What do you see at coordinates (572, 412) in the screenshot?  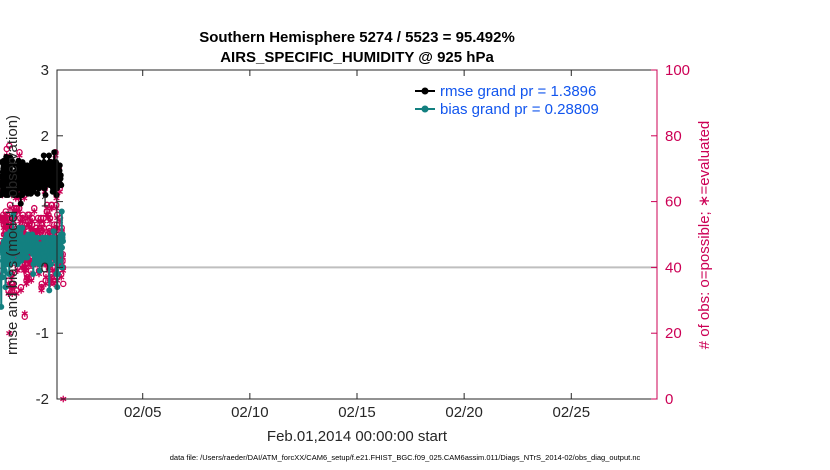 I see `x-tick-label: 02/25` at bounding box center [572, 412].